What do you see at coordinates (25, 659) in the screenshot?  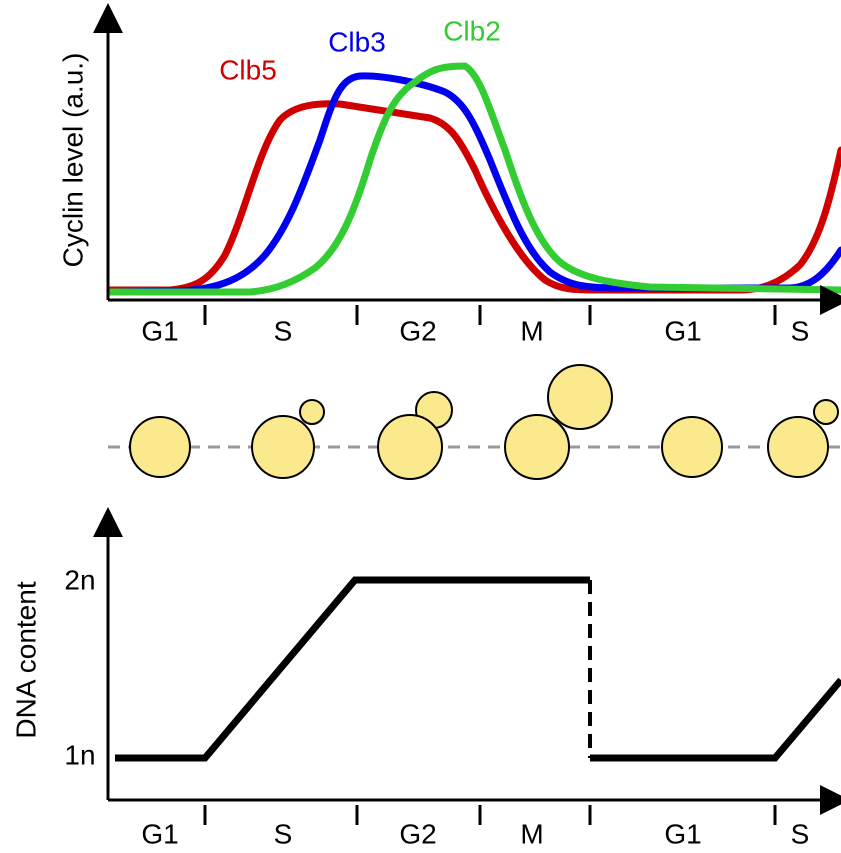 I see `y-axis-label: DNA content` at bounding box center [25, 659].